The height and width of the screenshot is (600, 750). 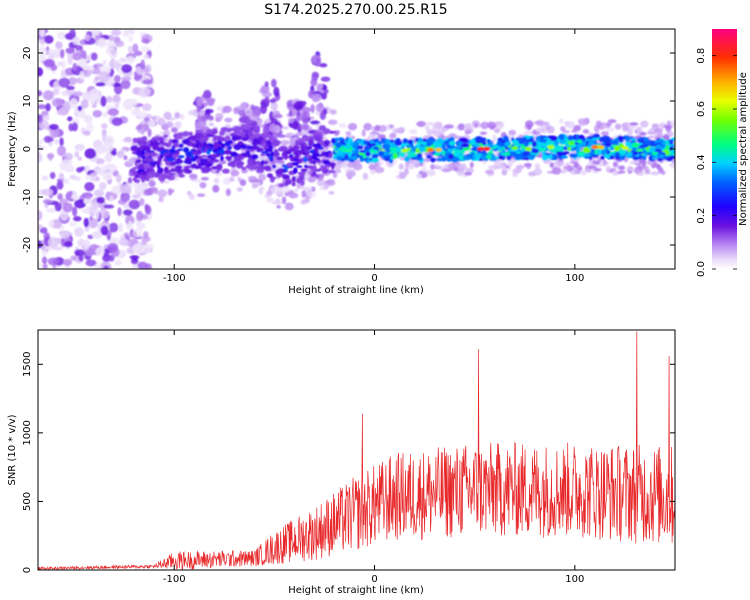 I want to click on y-tick-label: 1000, so click(x=27, y=432).